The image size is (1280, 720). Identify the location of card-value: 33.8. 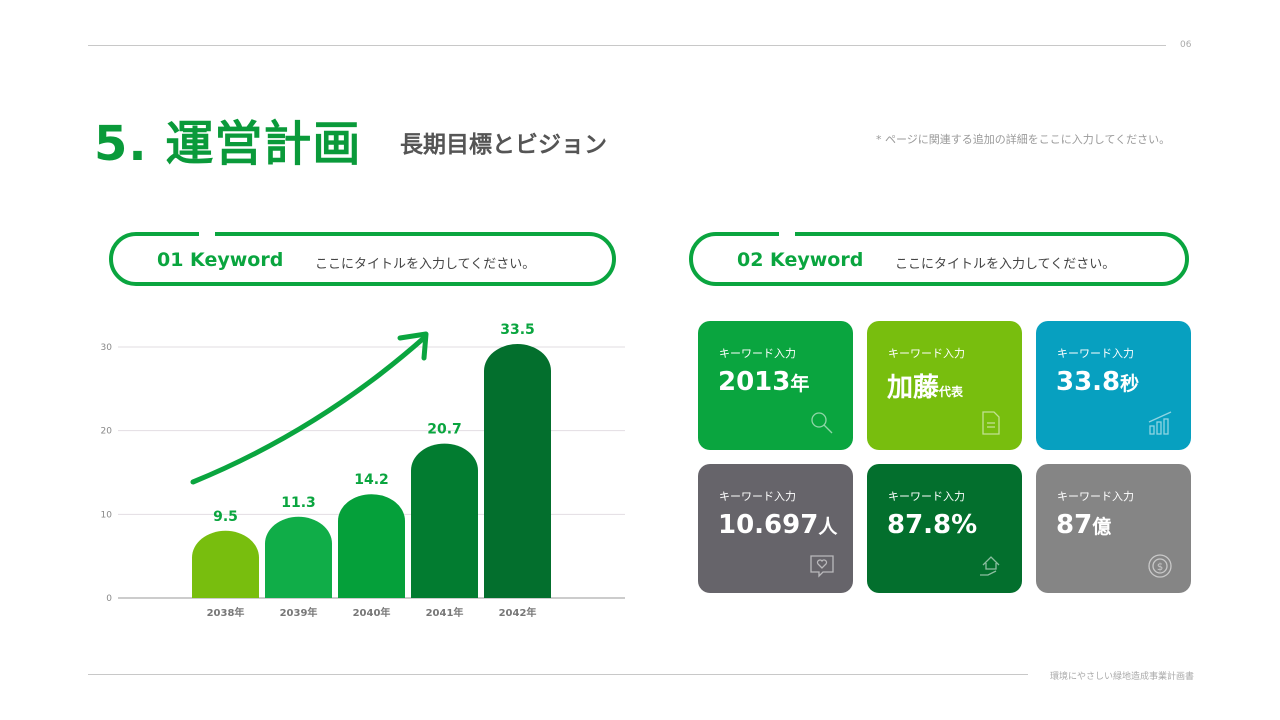
(1088, 382).